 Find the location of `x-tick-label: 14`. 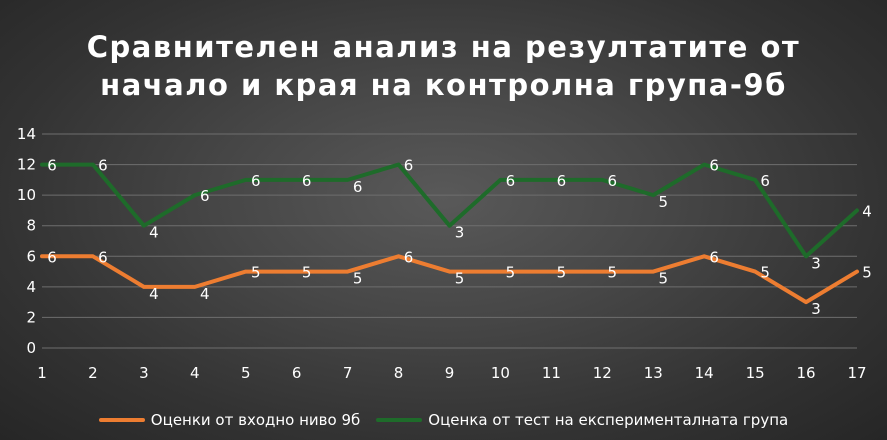

x-tick-label: 14 is located at coordinates (704, 373).